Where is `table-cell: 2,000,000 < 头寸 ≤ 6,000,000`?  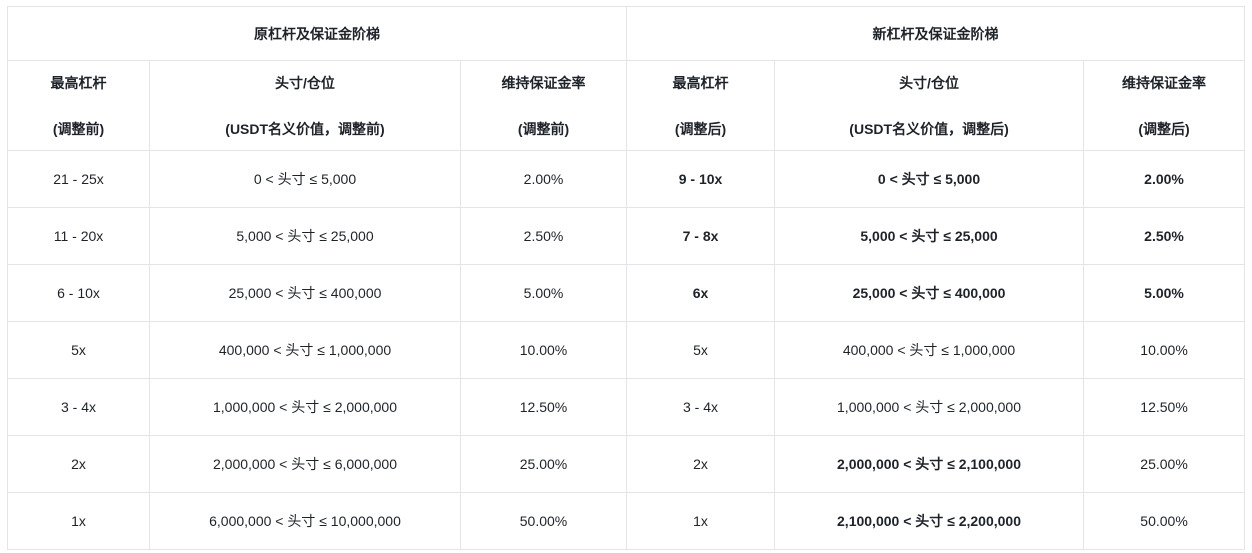
table-cell: 2,000,000 < 头寸 ≤ 6,000,000 is located at coordinates (305, 464).